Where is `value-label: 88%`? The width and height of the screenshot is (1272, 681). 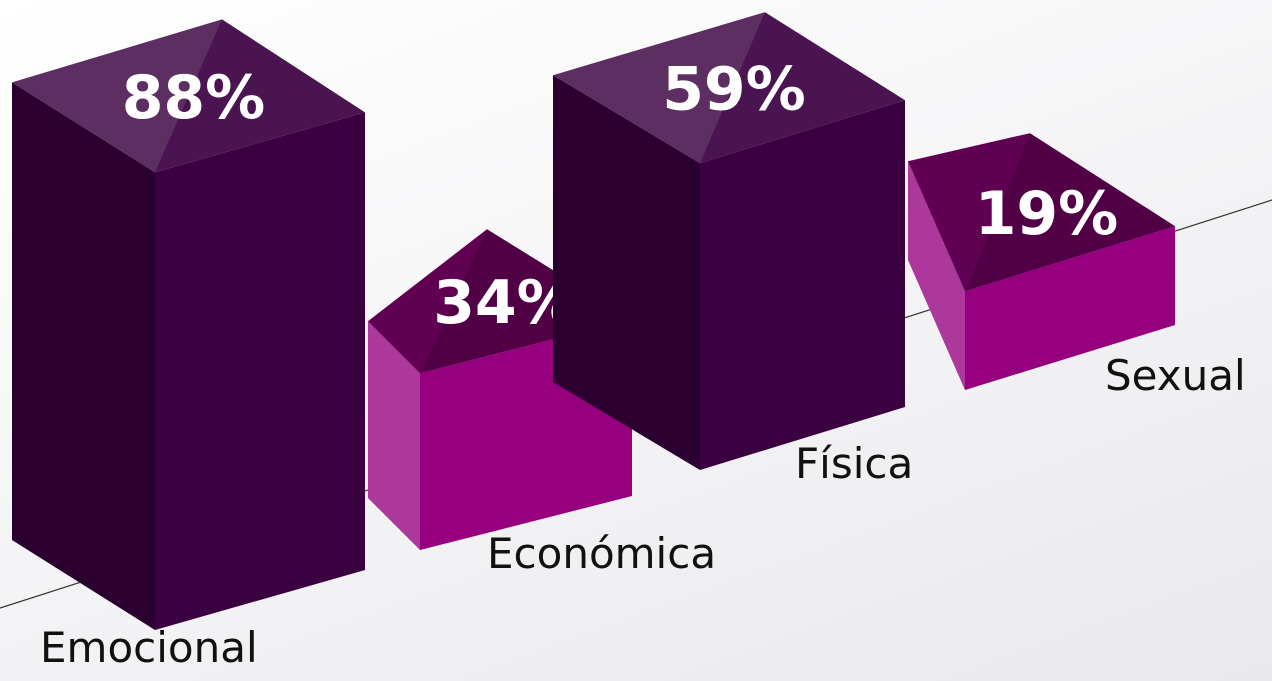
value-label: 88% is located at coordinates (194, 98).